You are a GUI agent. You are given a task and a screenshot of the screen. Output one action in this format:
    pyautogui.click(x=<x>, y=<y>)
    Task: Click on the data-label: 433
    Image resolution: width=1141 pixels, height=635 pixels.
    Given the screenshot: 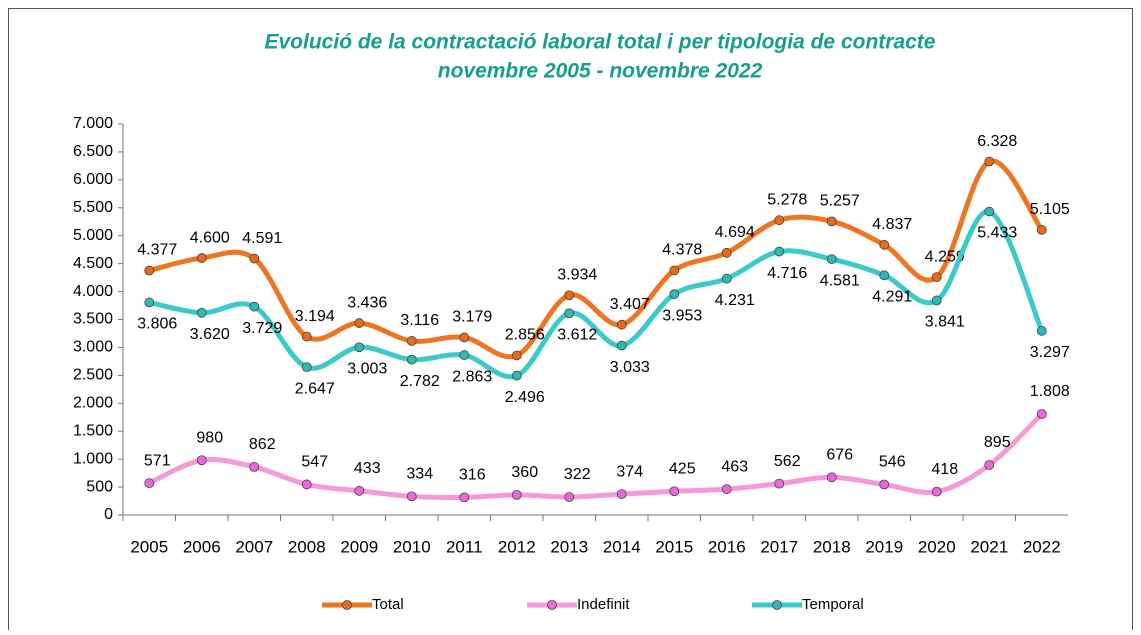 What is the action you would take?
    pyautogui.click(x=367, y=468)
    